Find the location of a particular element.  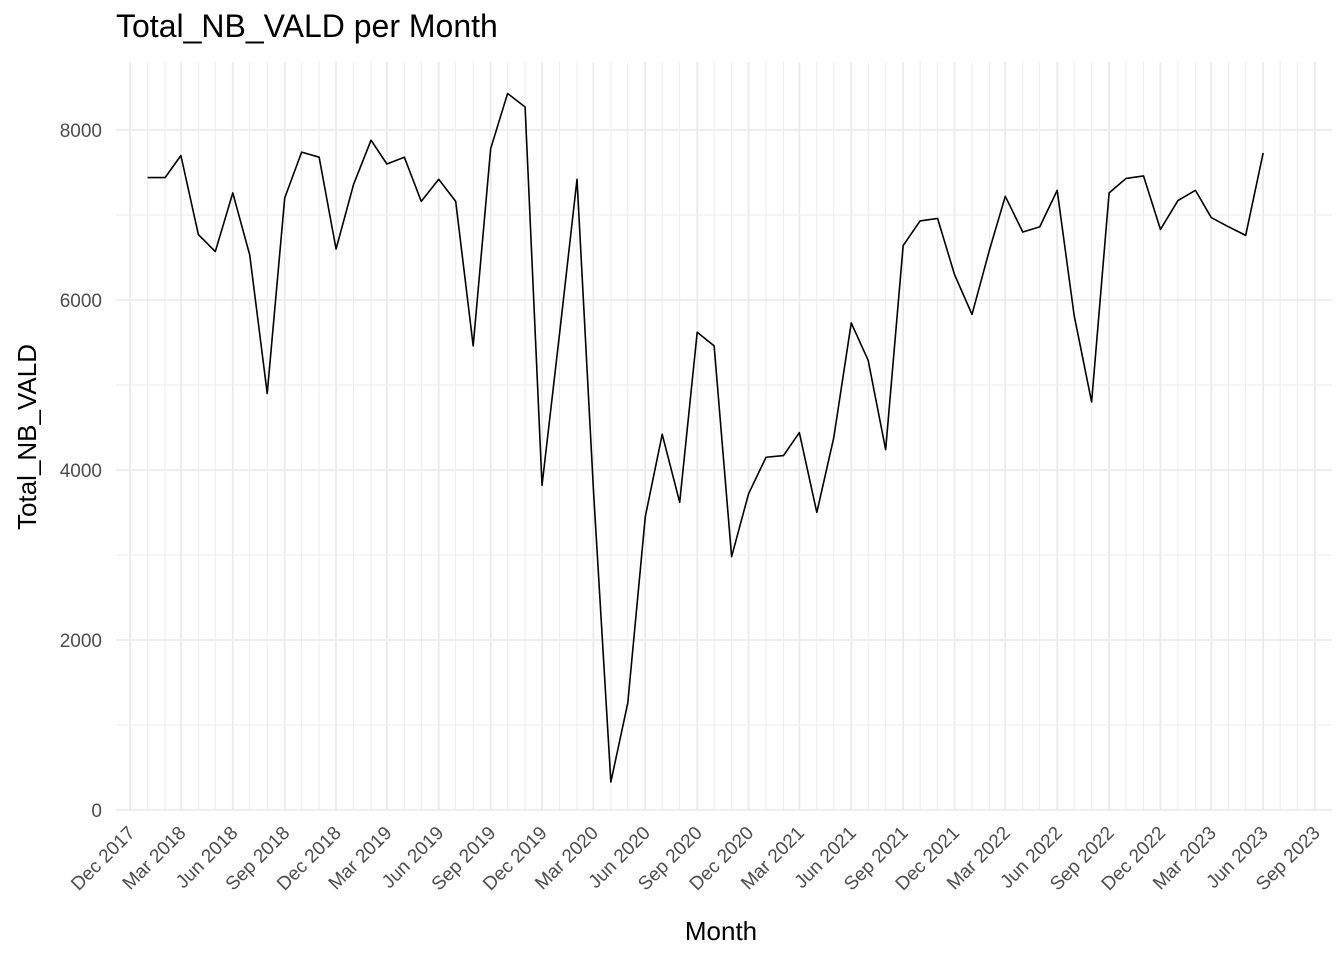

chart-title: Total_NB_VALD per Month is located at coordinates (307, 26).